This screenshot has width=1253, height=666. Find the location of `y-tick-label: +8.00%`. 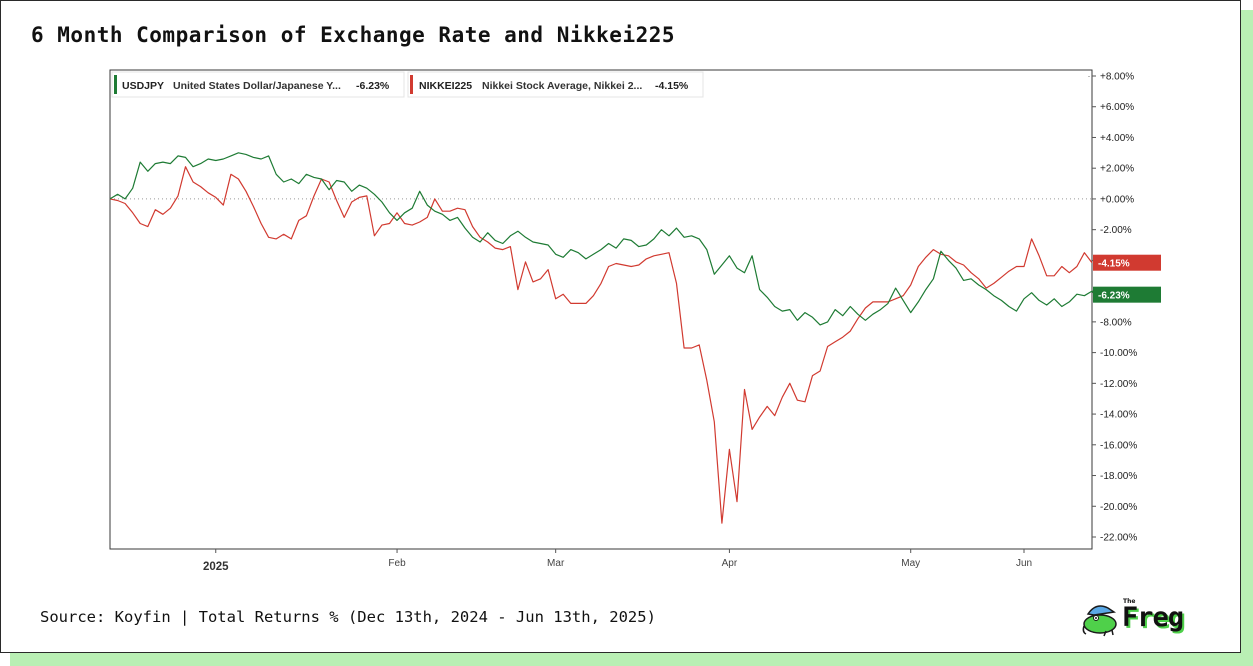

y-tick-label: +8.00% is located at coordinates (1117, 77).